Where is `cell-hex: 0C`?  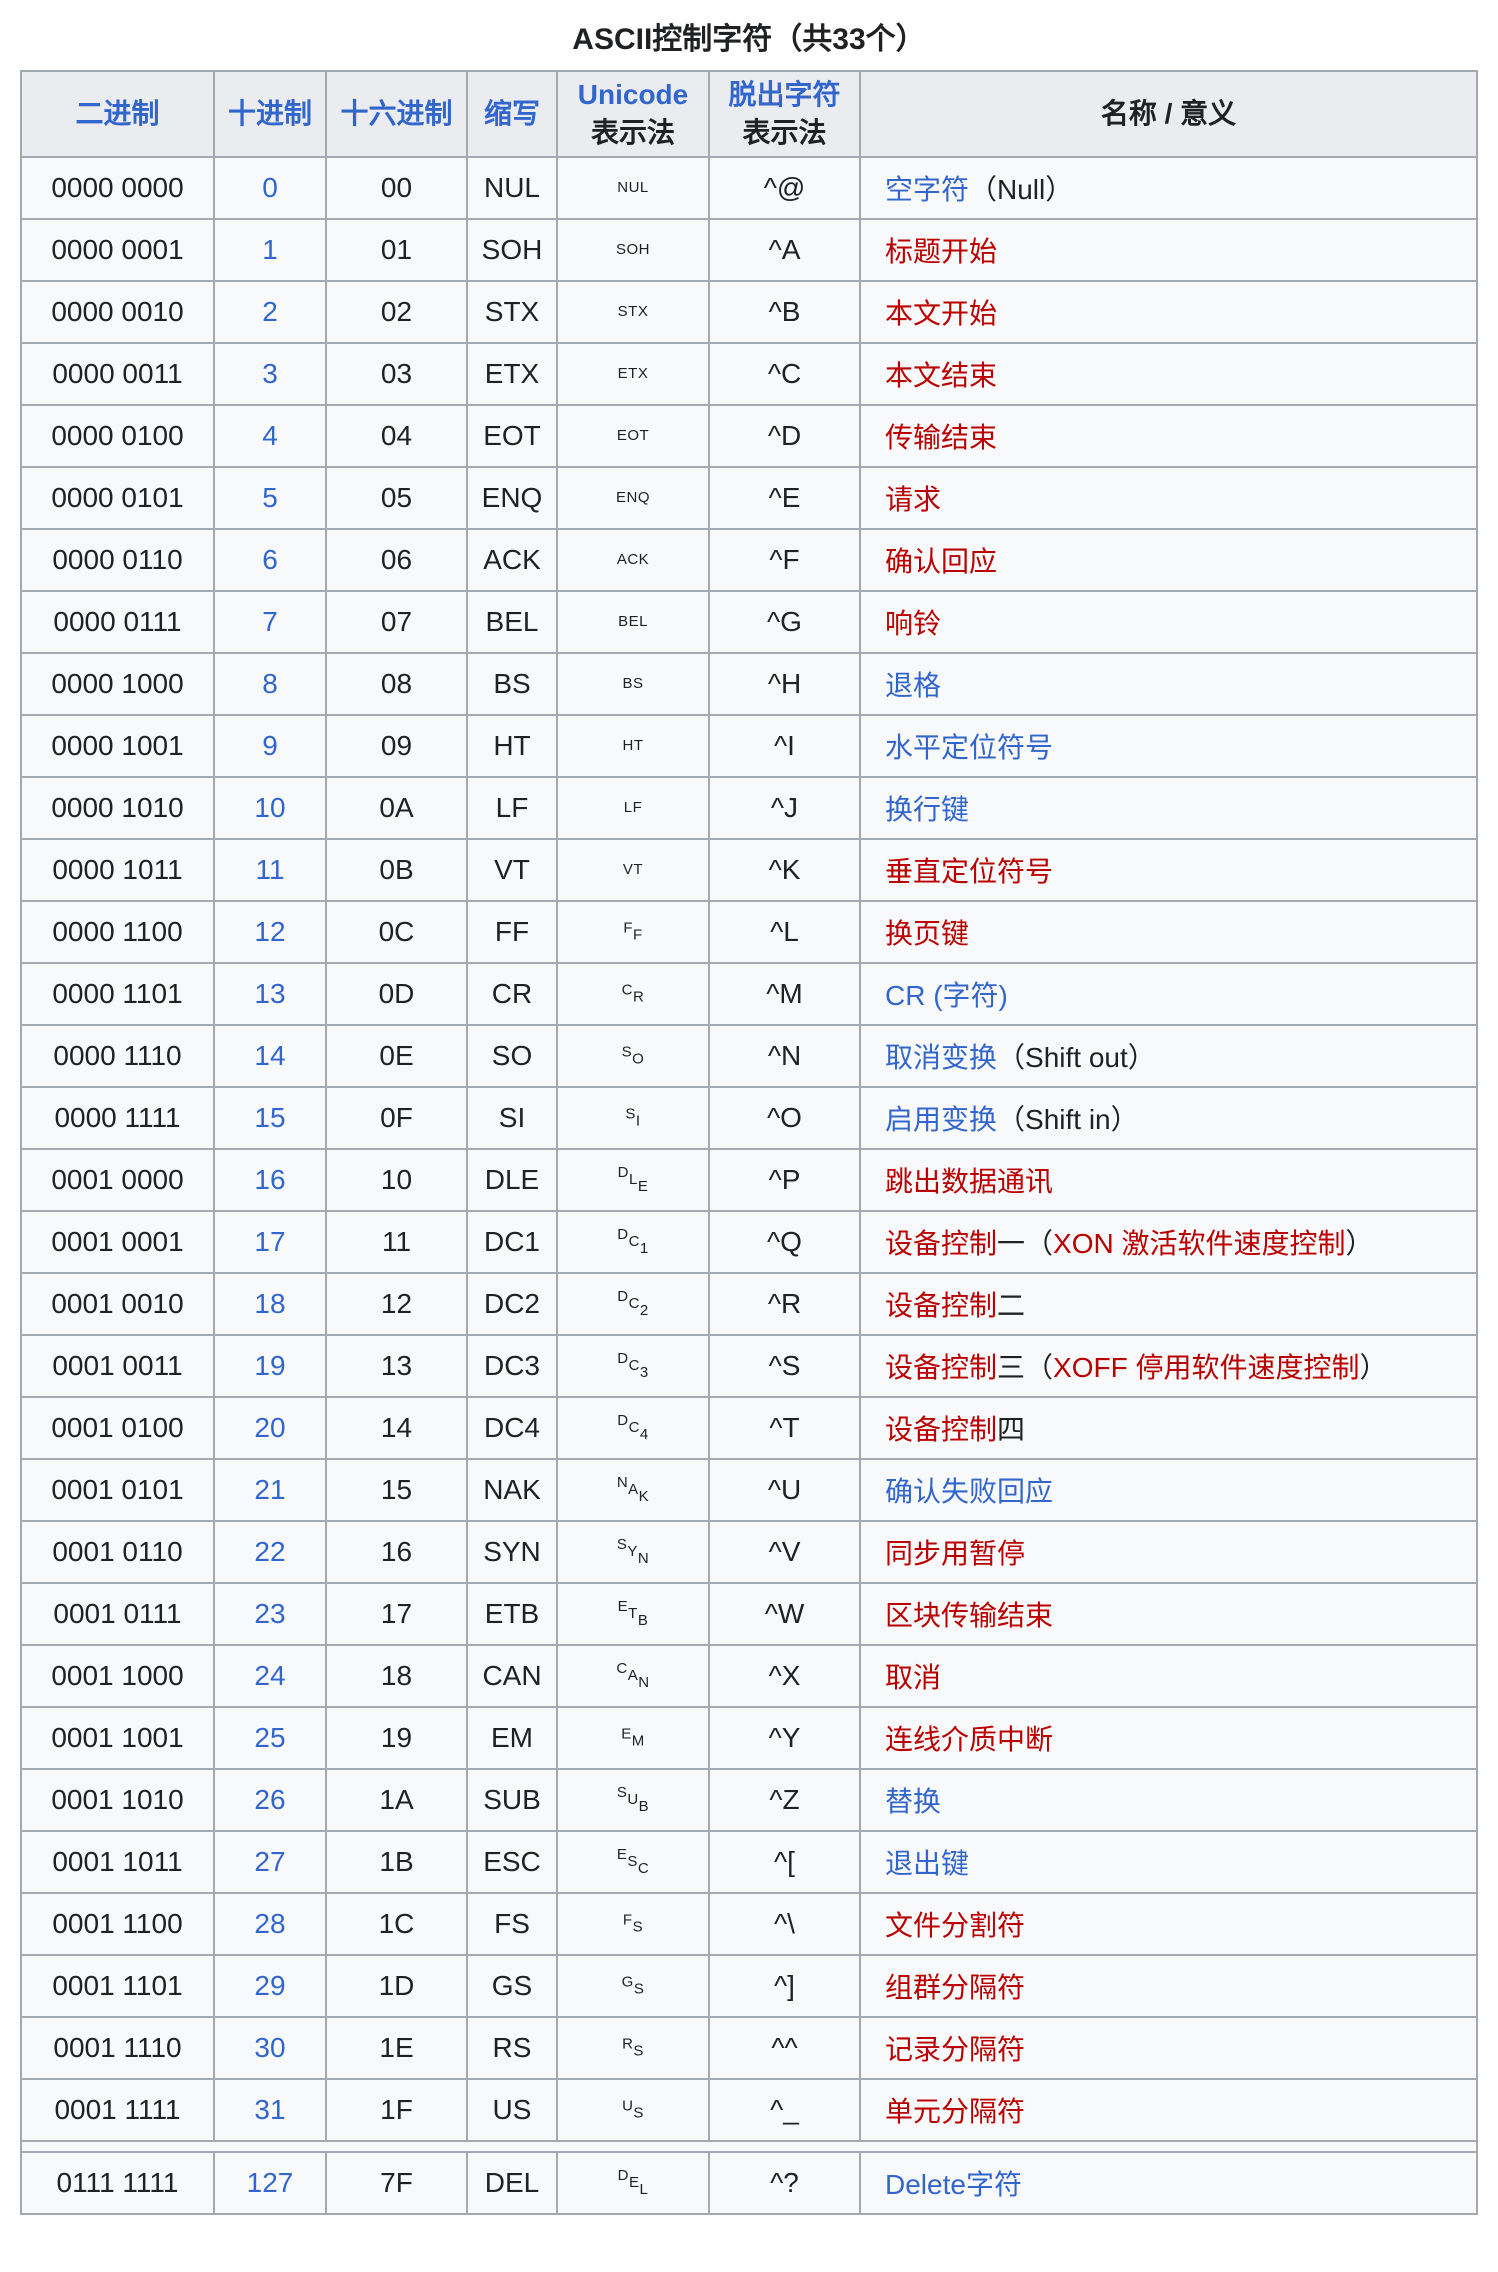 cell-hex: 0C is located at coordinates (396, 931).